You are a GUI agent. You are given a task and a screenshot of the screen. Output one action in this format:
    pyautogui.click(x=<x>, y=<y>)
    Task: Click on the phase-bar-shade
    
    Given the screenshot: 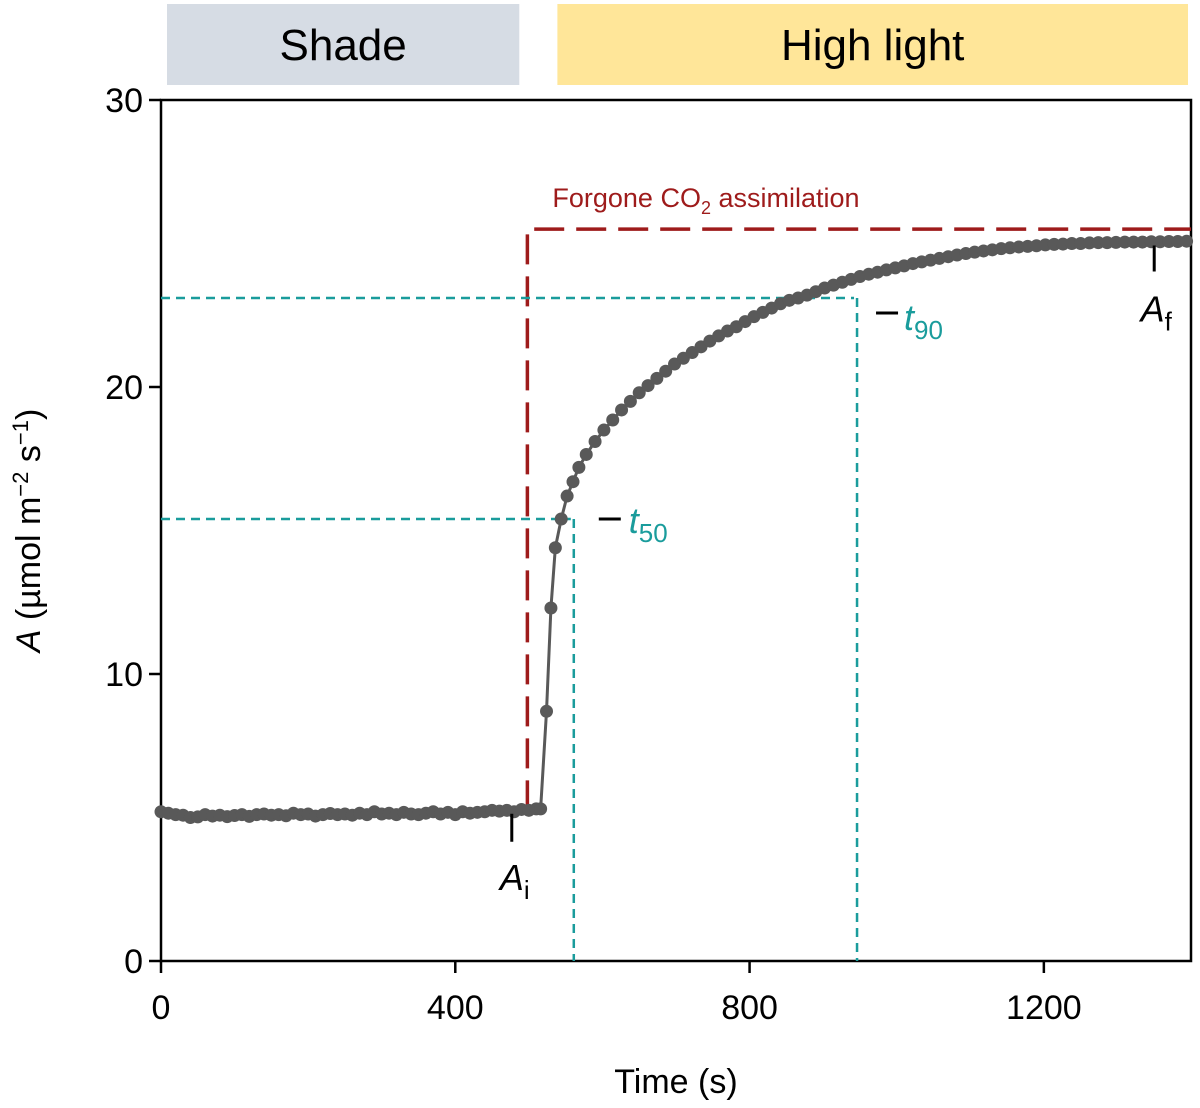 What is the action you would take?
    pyautogui.click(x=343, y=44)
    